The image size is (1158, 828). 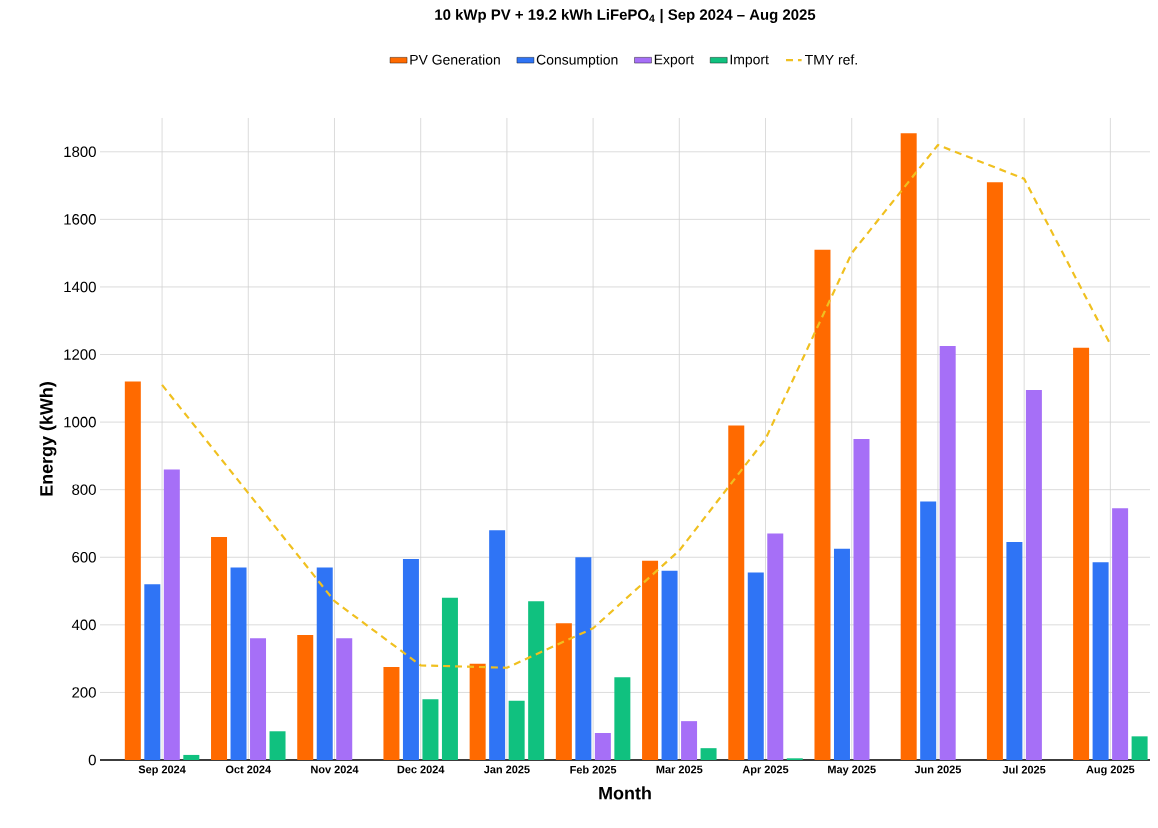 I want to click on x-tick-label: Feb 2025, so click(x=593, y=769).